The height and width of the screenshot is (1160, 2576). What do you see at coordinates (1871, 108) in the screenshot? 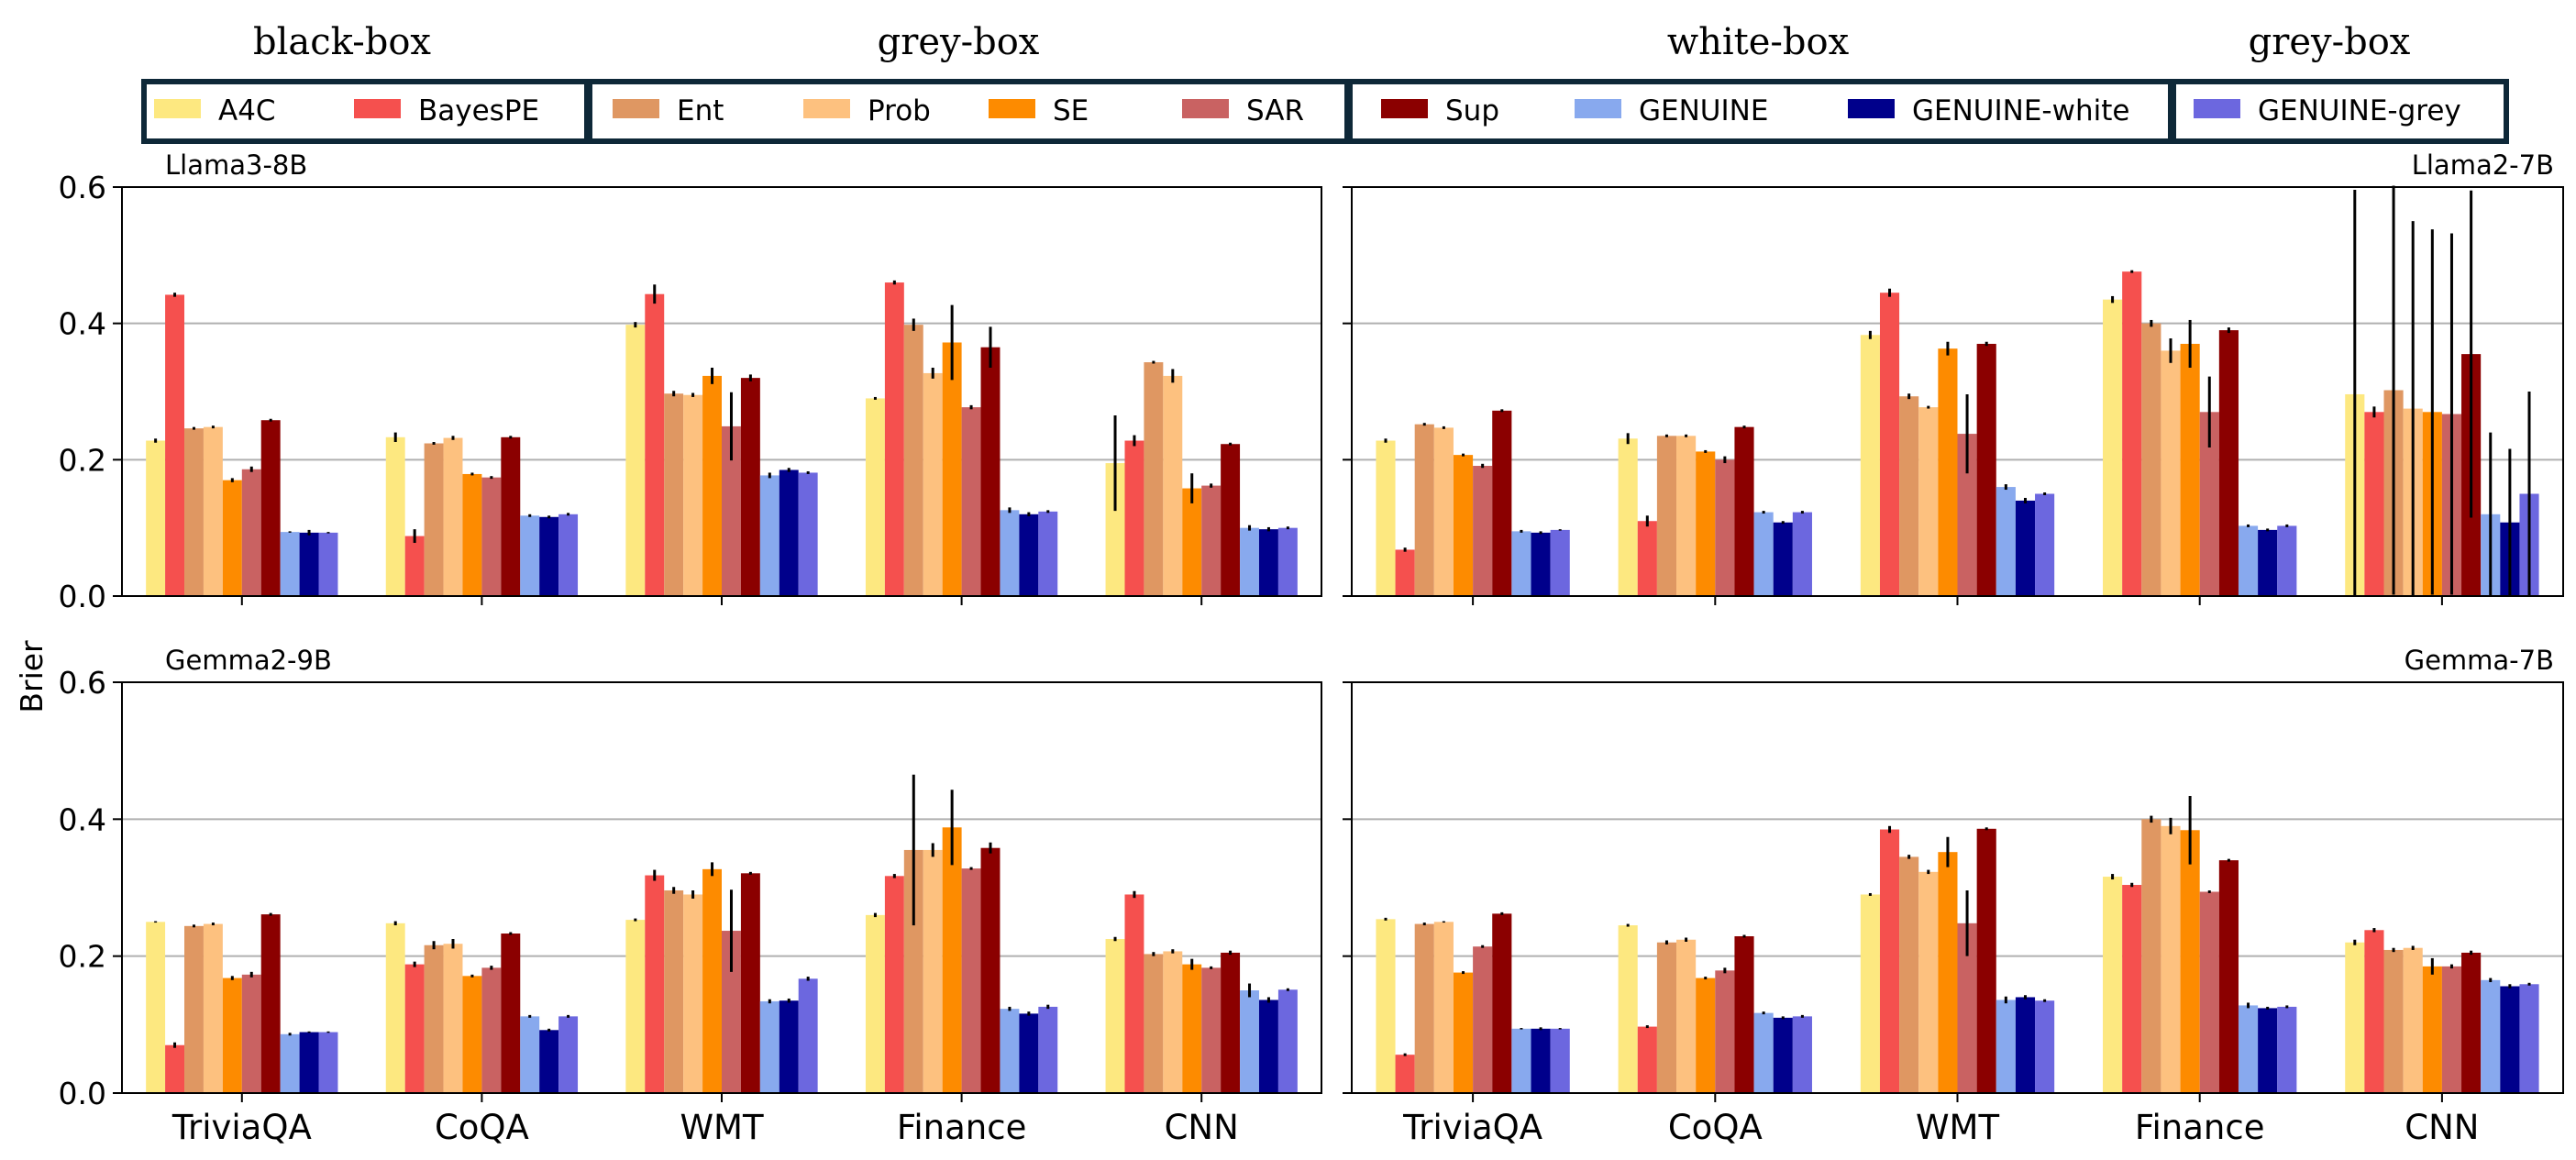
I see `legend-swatch-genuine-white` at bounding box center [1871, 108].